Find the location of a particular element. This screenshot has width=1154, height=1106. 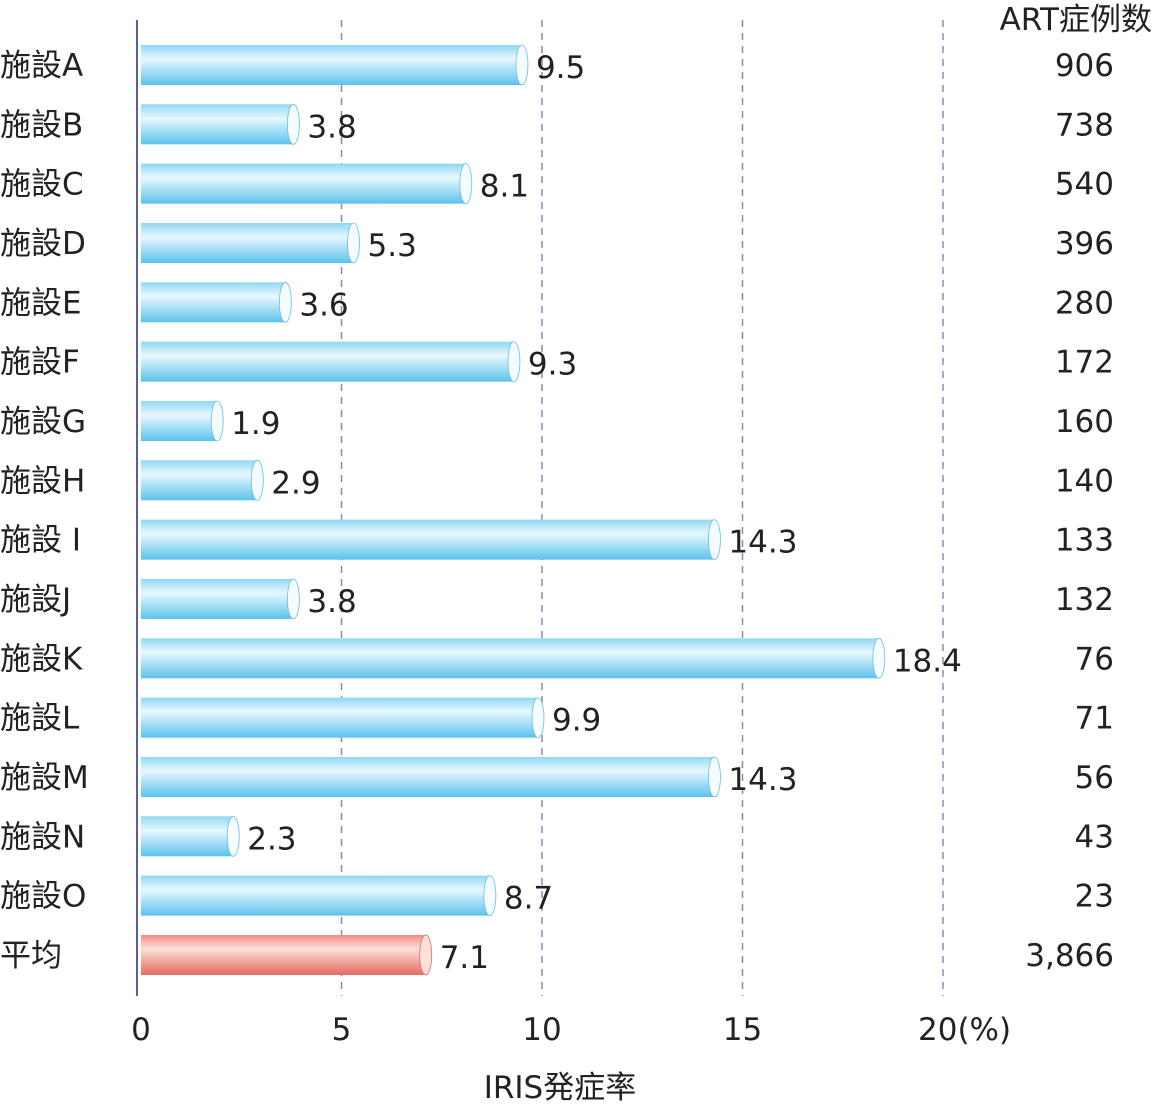

art-cases-header: ART症例数 is located at coordinates (1076, 20).